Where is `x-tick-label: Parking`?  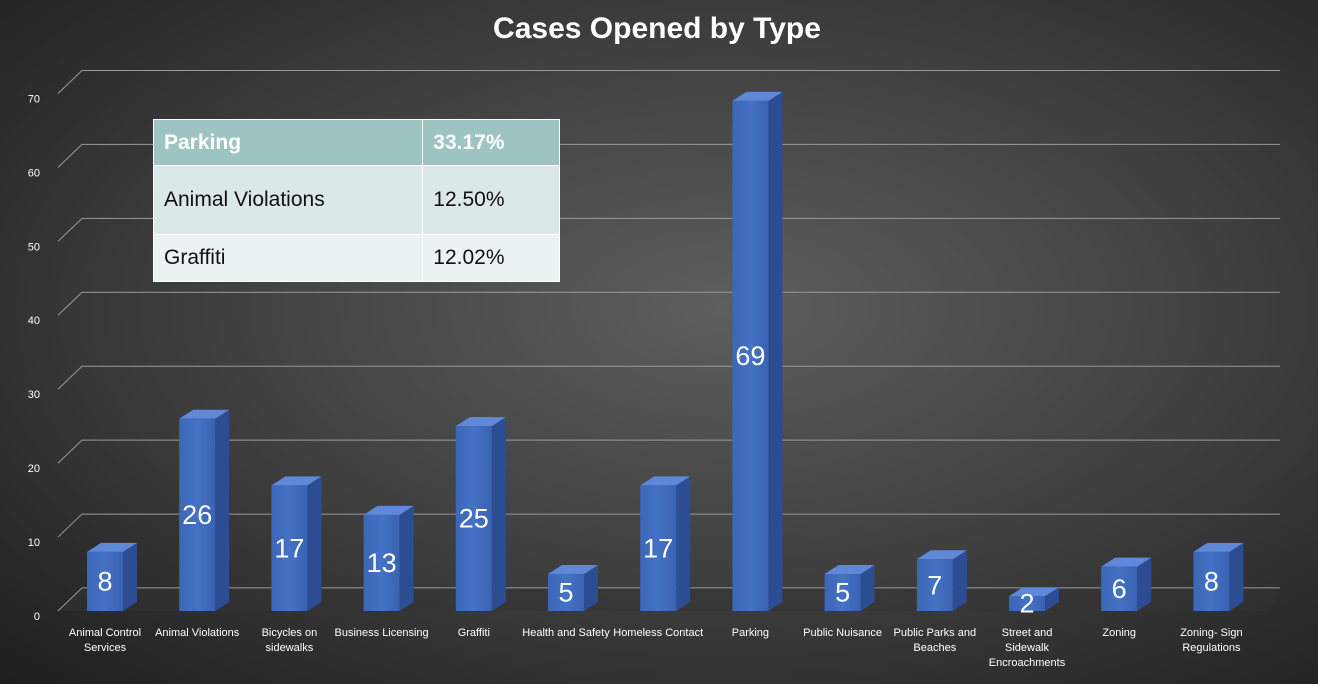 x-tick-label: Parking is located at coordinates (750, 633).